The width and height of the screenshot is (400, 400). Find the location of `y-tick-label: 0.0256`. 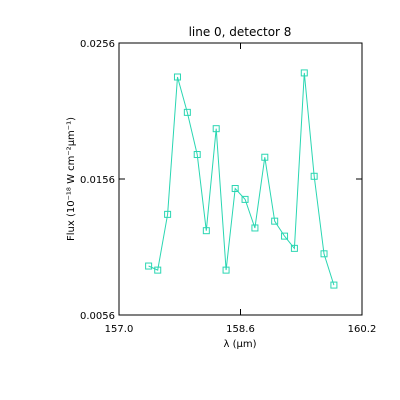

y-tick-label: 0.0256 is located at coordinates (97, 44).